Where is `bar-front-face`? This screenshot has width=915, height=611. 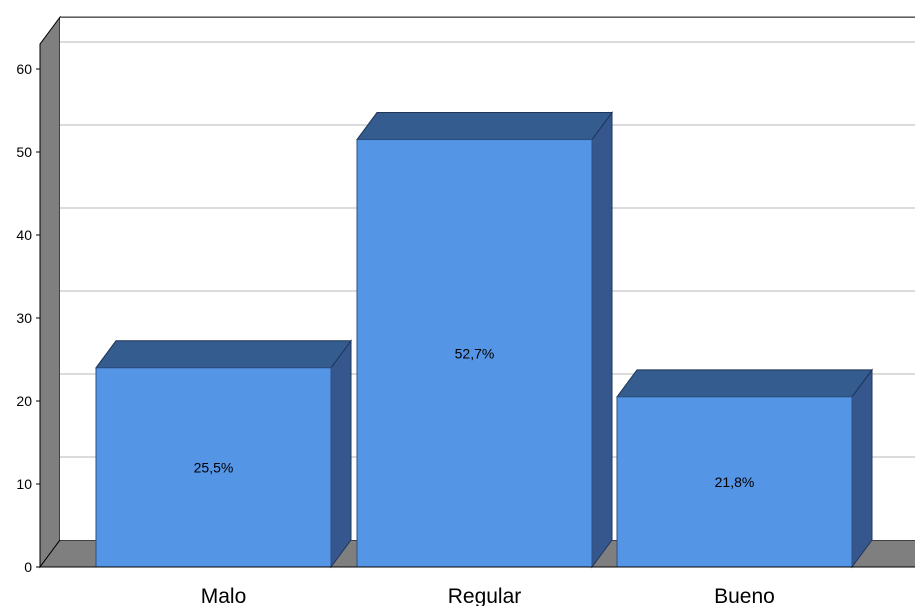 bar-front-face is located at coordinates (734, 482).